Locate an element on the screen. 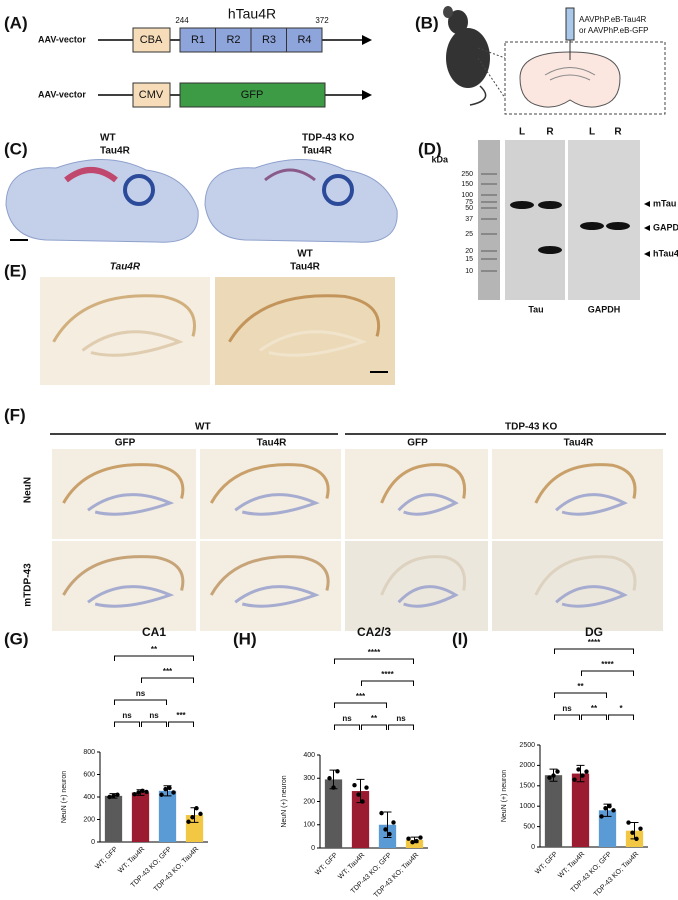  panel-label: (H) is located at coordinates (245, 638).